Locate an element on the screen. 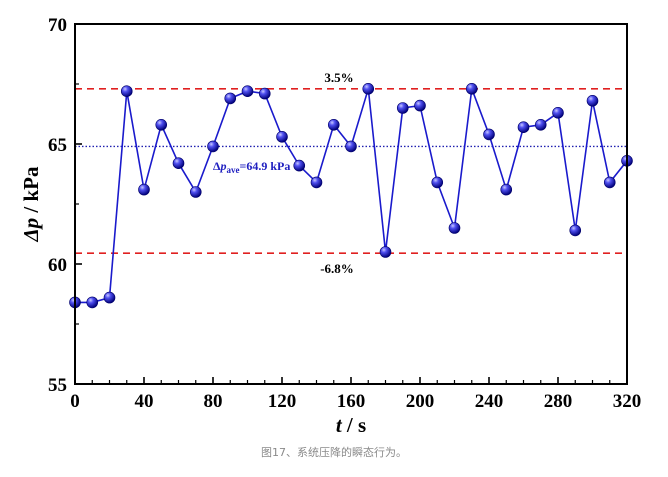 The height and width of the screenshot is (477, 668). x-tick-label: 240 is located at coordinates (489, 401).